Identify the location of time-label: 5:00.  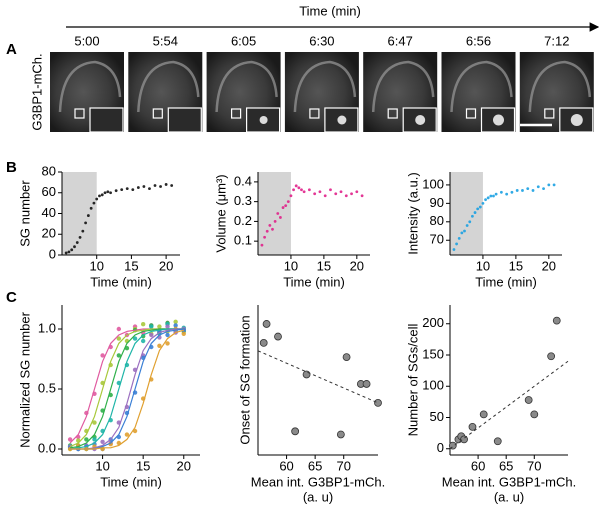
(86, 40).